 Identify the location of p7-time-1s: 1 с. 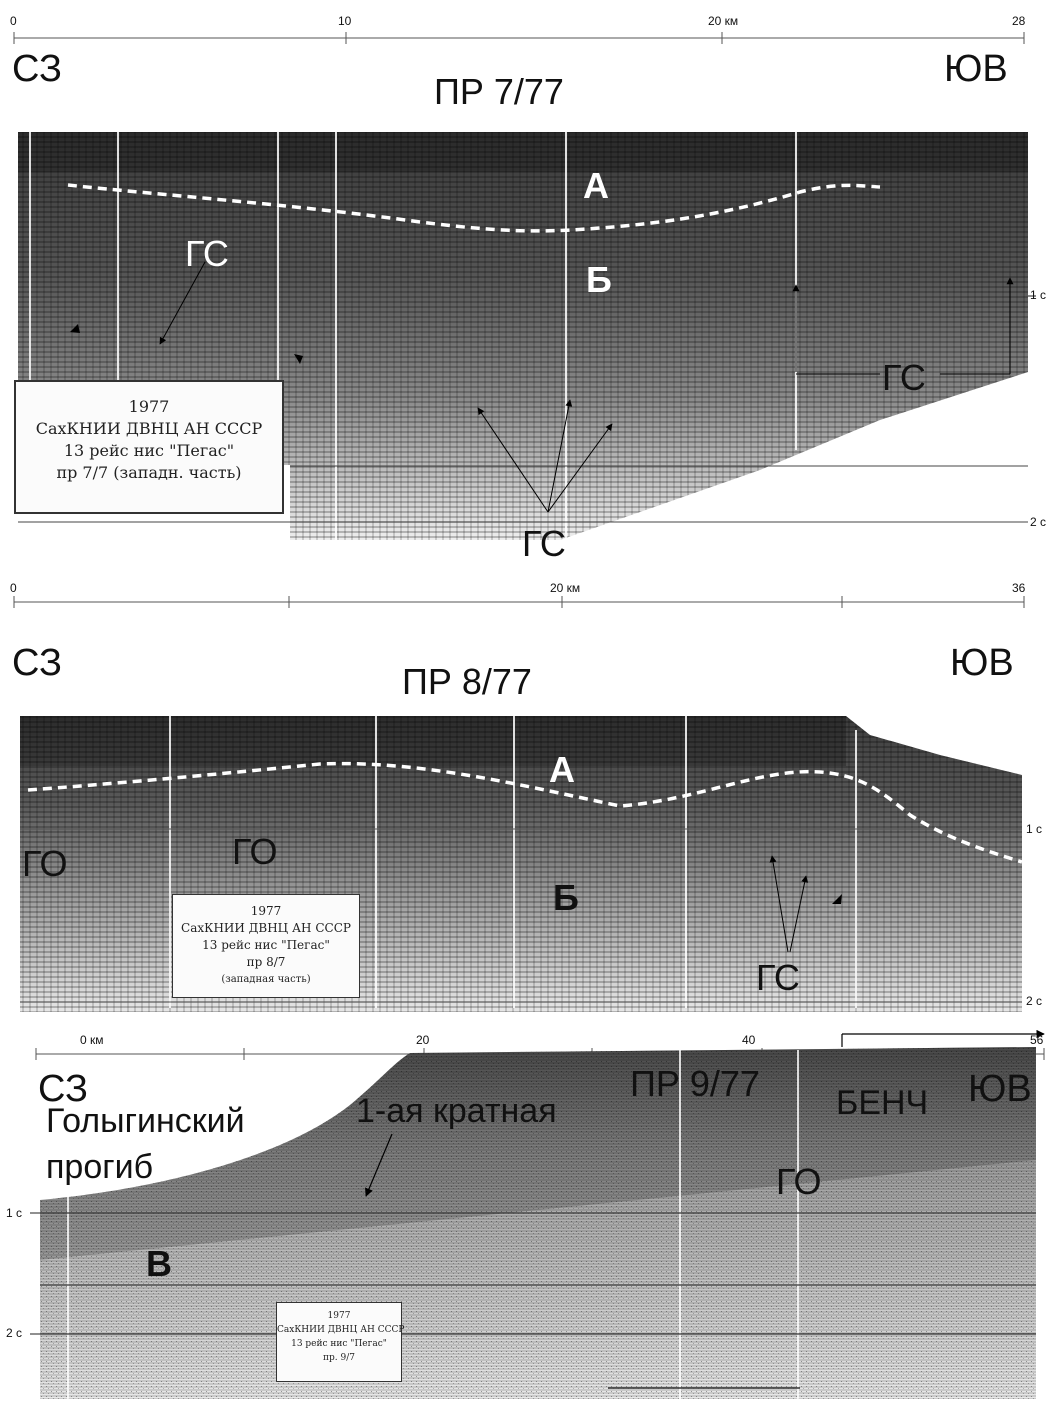
(1038, 295).